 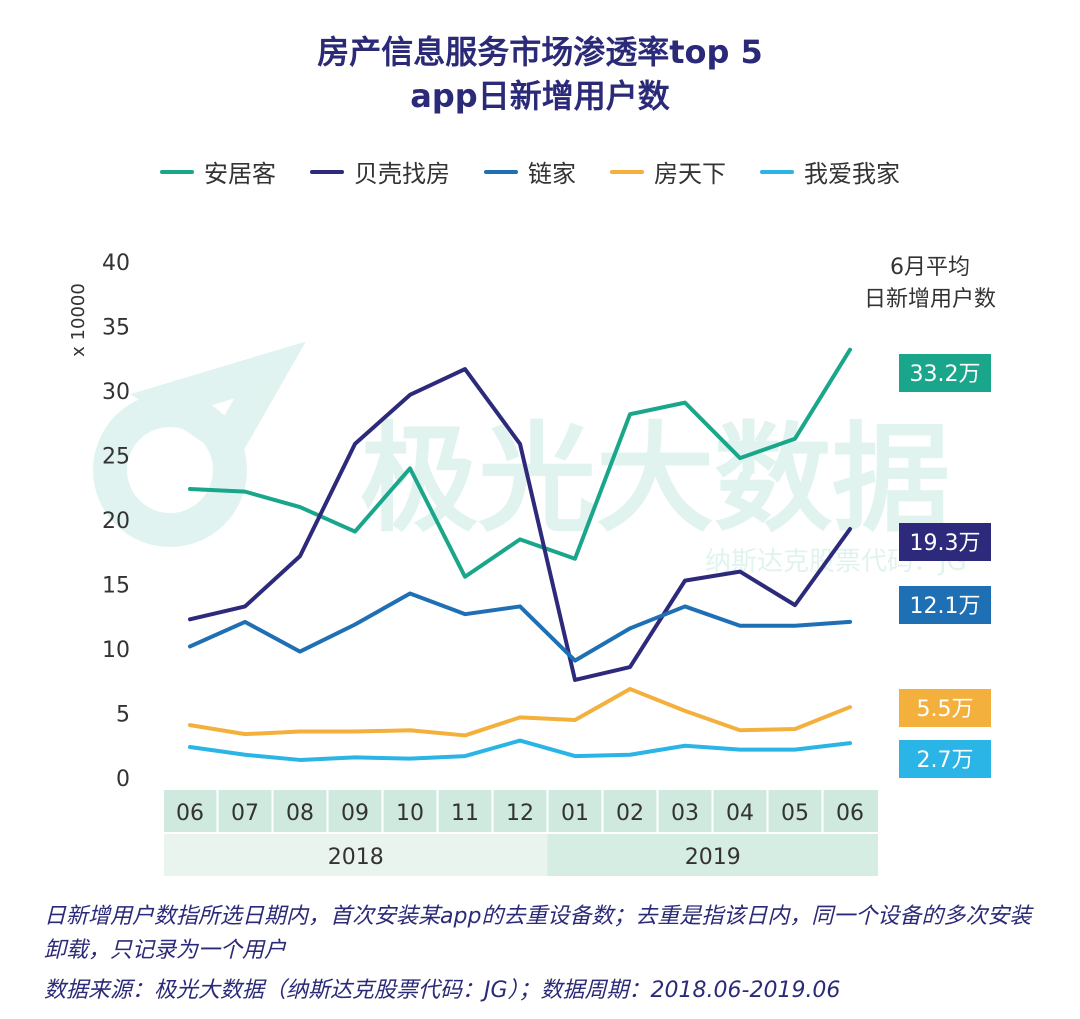 I want to click on end-value-label: 5.5万, so click(x=945, y=709).